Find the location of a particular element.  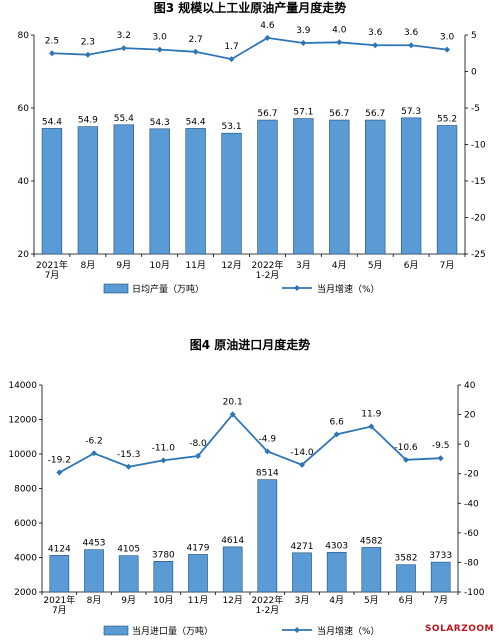

bar-value-label: 3733 is located at coordinates (440, 556).